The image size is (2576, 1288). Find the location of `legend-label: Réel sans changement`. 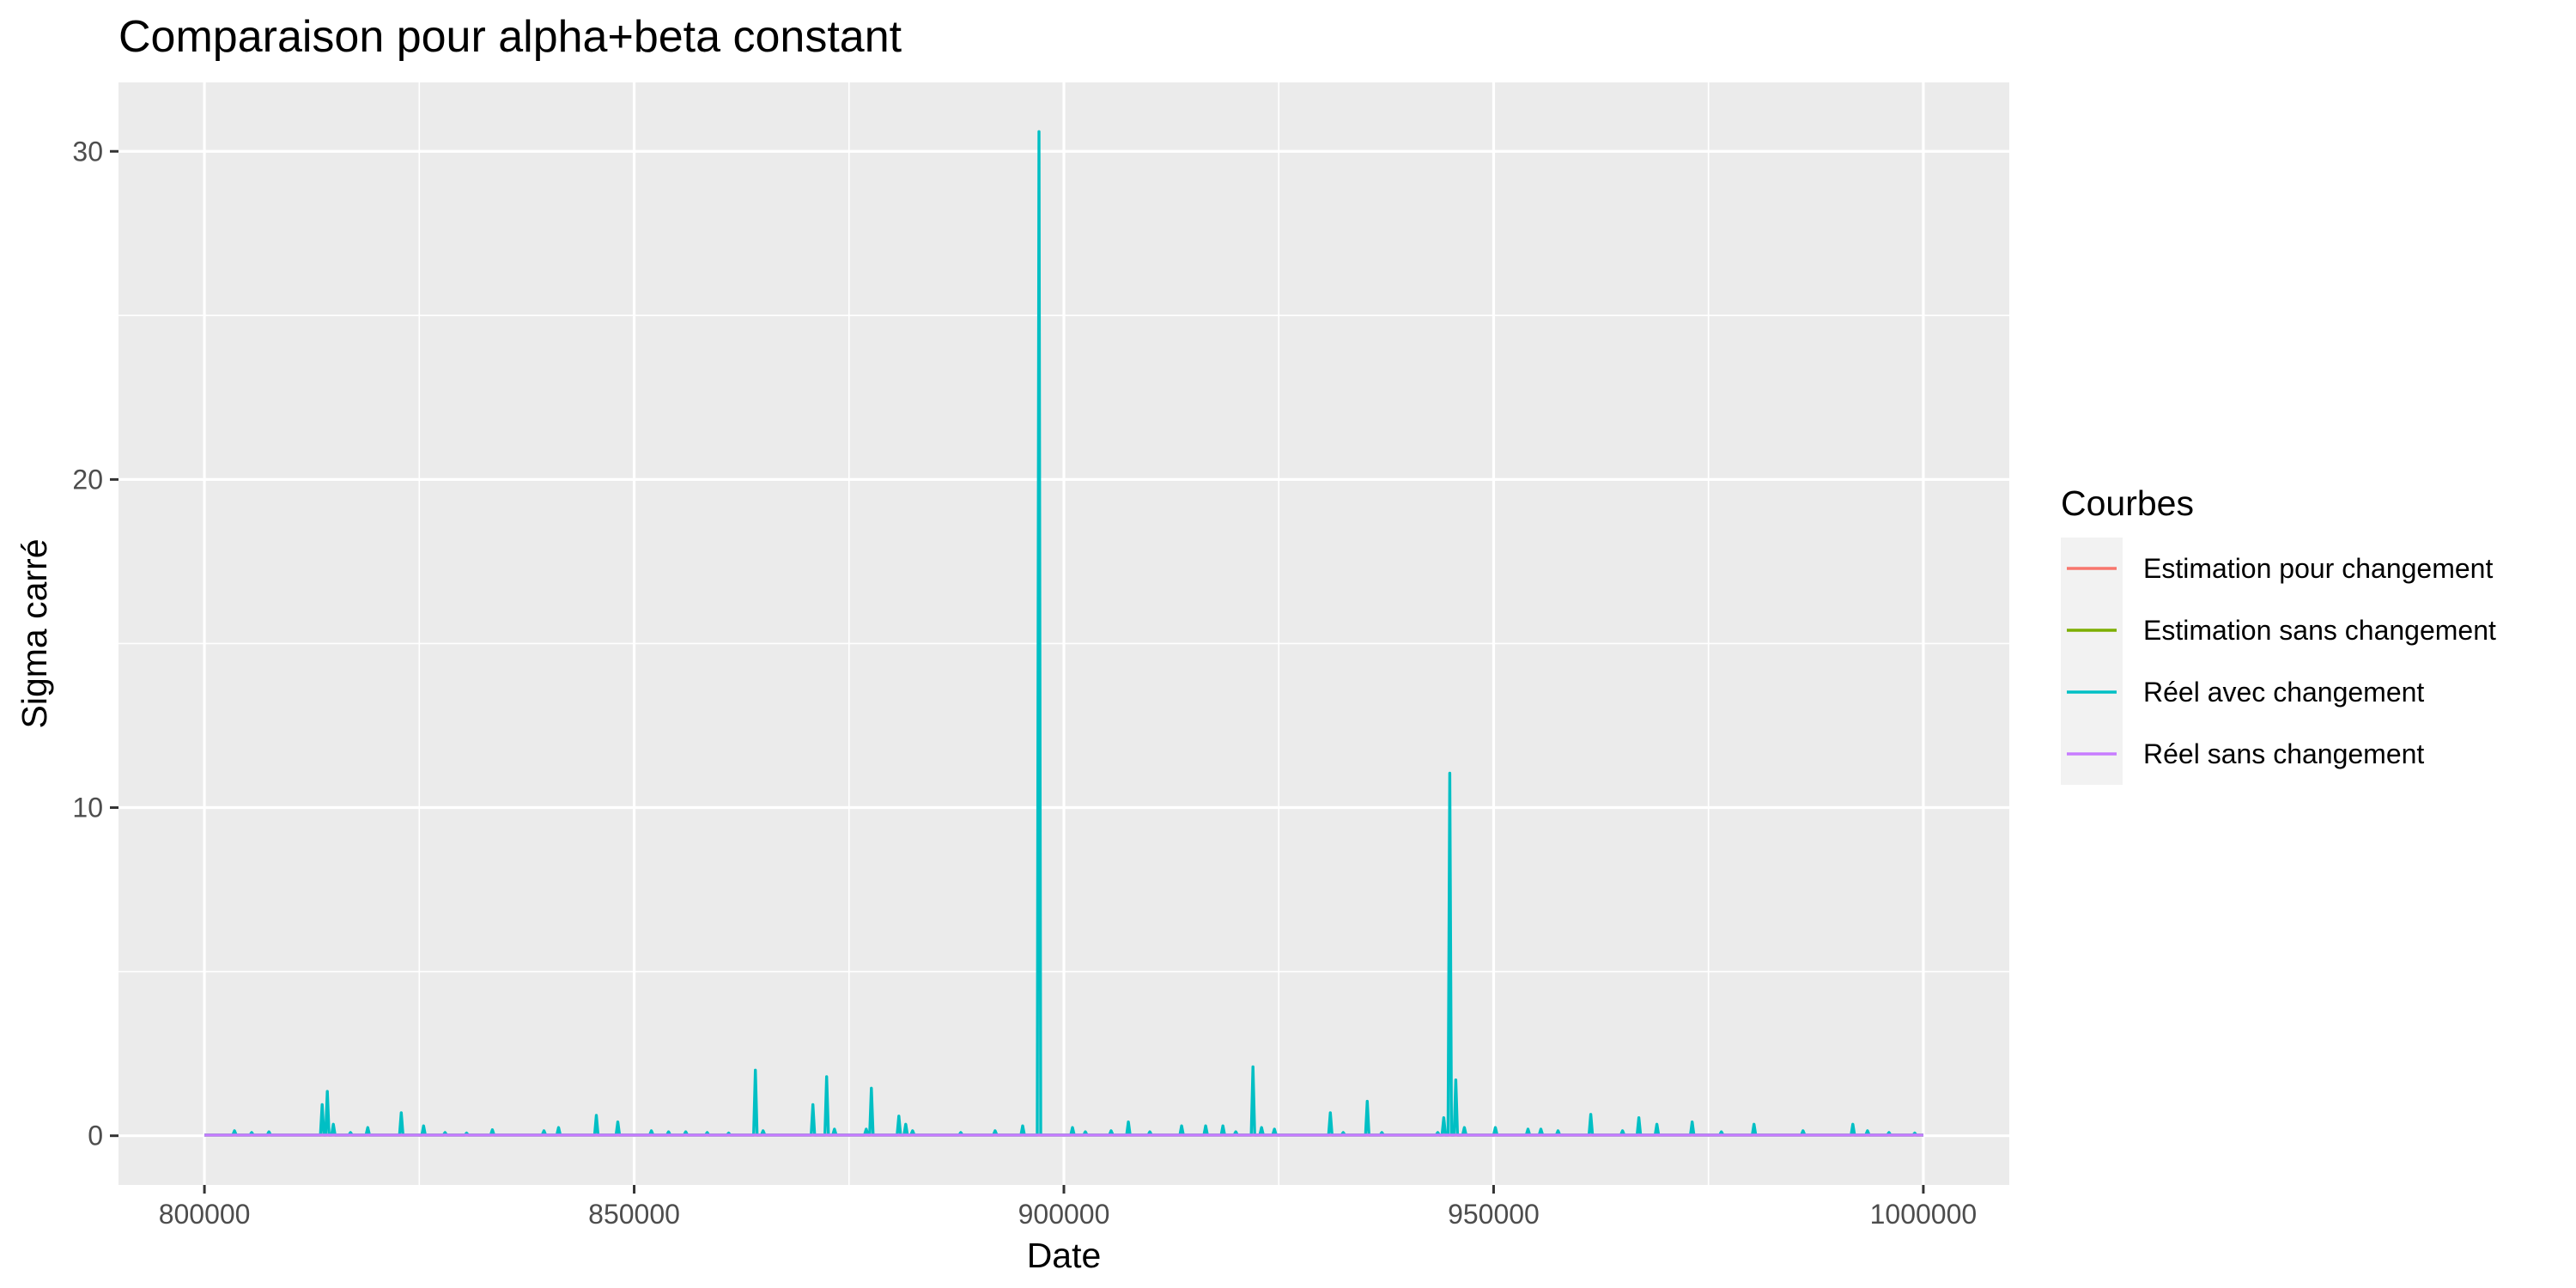

legend-label: Réel sans changement is located at coordinates (2283, 753).